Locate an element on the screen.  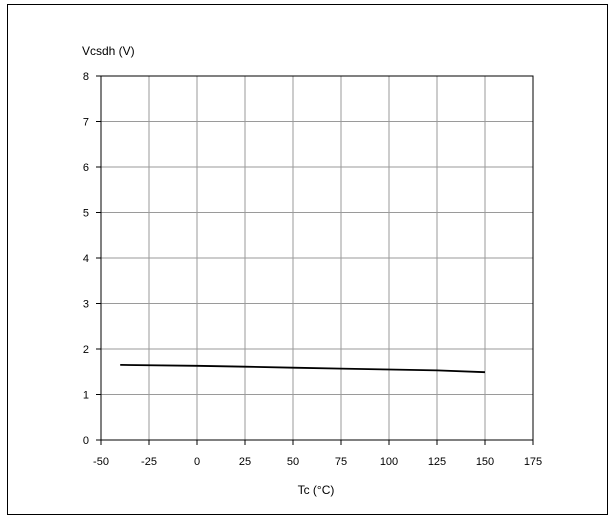
x-tick-label: 125 is located at coordinates (437, 462).